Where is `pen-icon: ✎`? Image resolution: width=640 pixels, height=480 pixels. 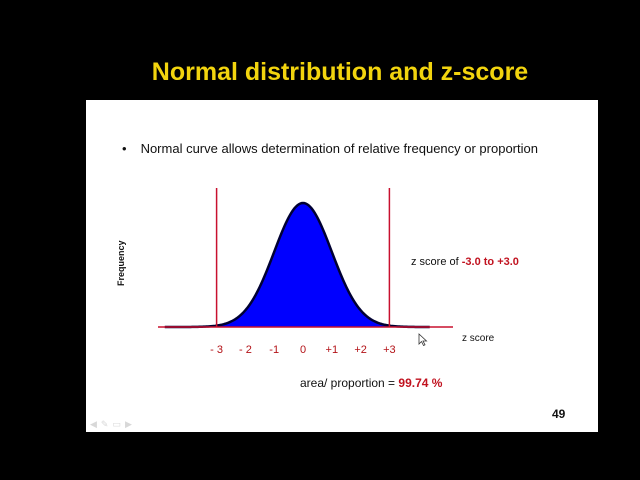 pen-icon: ✎ is located at coordinates (106, 424).